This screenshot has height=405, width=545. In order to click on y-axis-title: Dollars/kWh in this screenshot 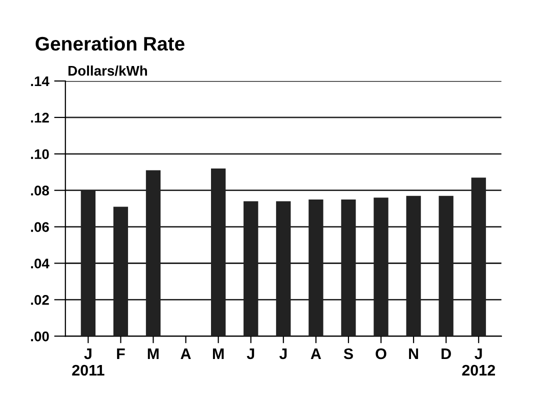, I will do `click(107, 71)`.